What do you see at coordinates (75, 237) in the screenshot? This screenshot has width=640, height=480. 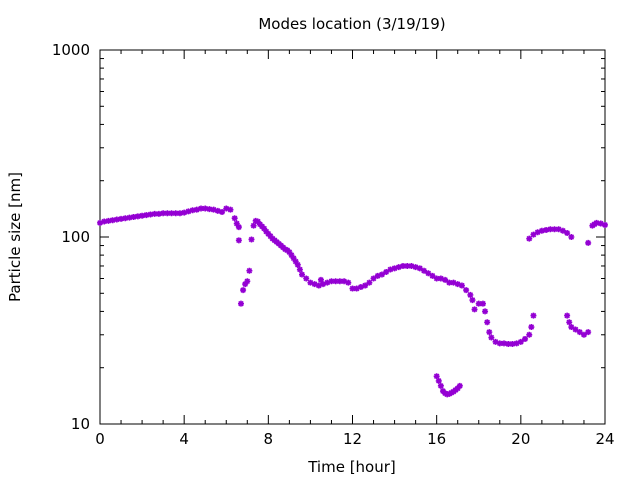 I see `y-tick-label: 100` at bounding box center [75, 237].